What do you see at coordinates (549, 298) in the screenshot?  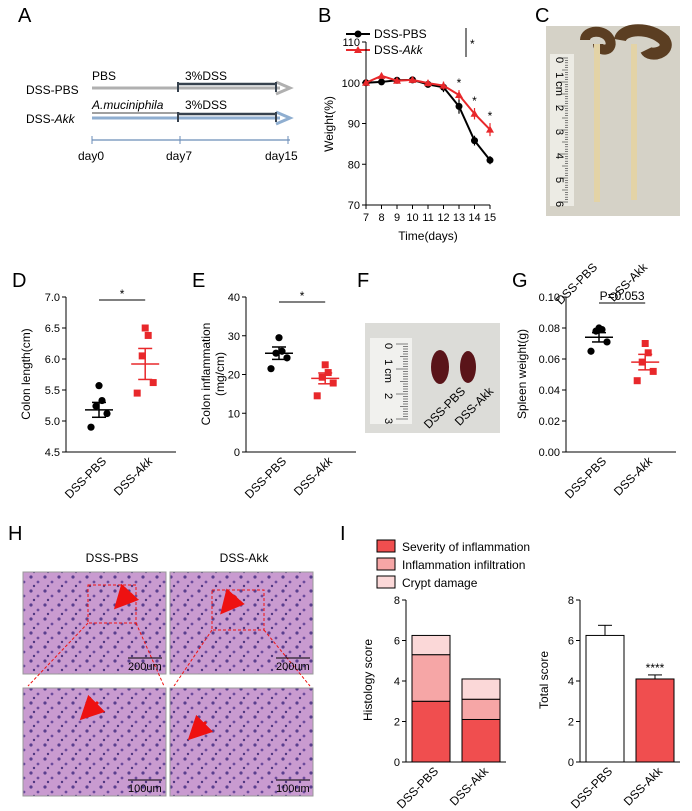 I see `g-ytick-label: 0.10` at bounding box center [549, 298].